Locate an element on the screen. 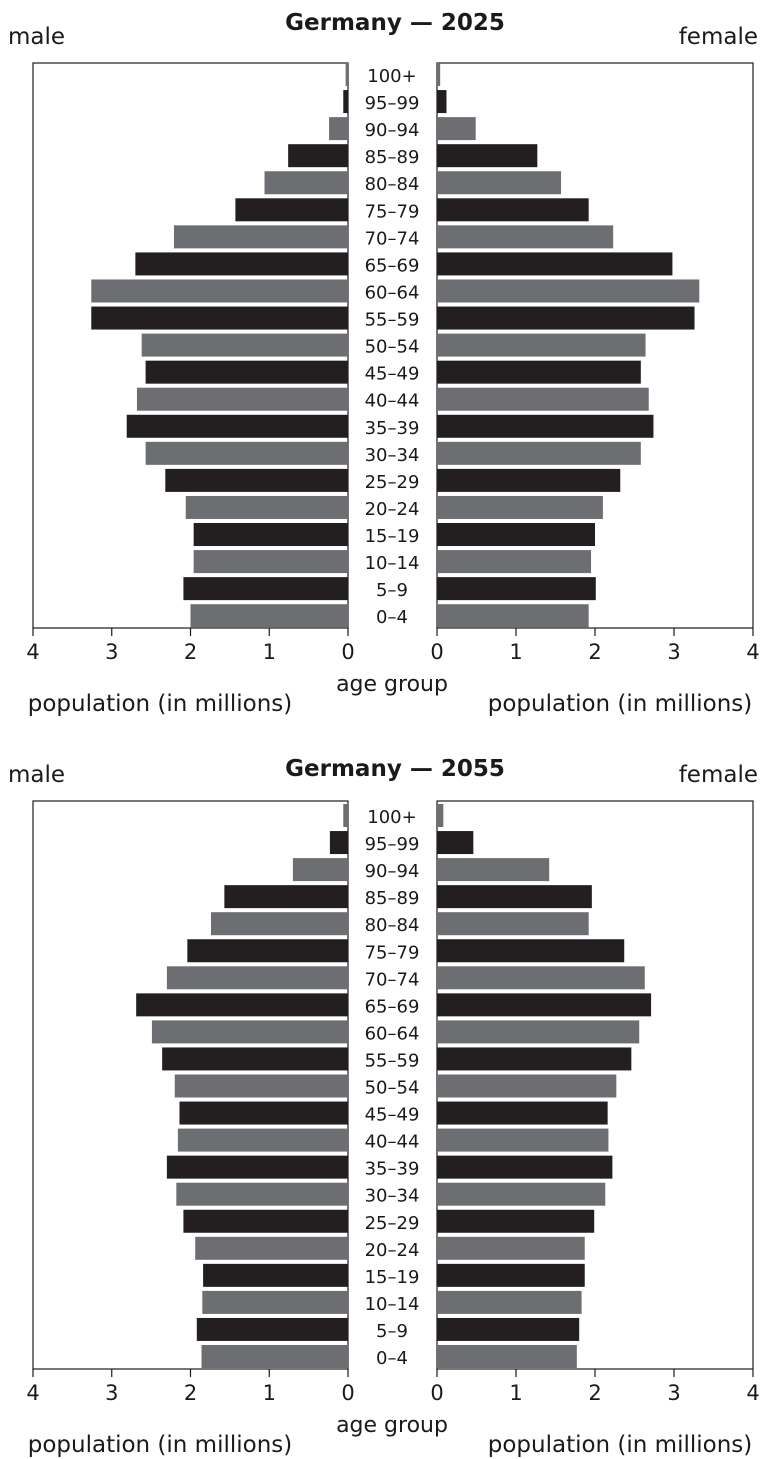 The width and height of the screenshot is (774, 1459). male-tick-label: 3 is located at coordinates (111, 652).